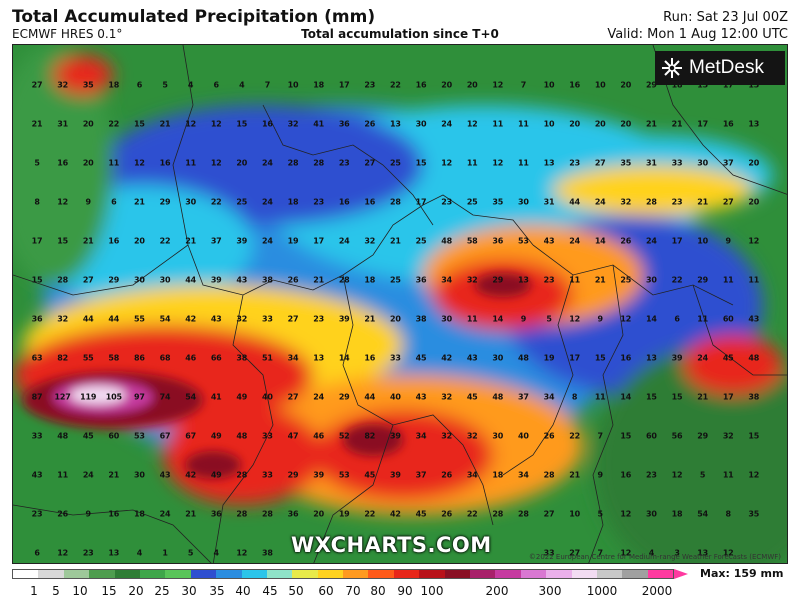 This screenshot has width=800, height=613. What do you see at coordinates (139, 397) in the screenshot?
I see `grid-value: 97` at bounding box center [139, 397].